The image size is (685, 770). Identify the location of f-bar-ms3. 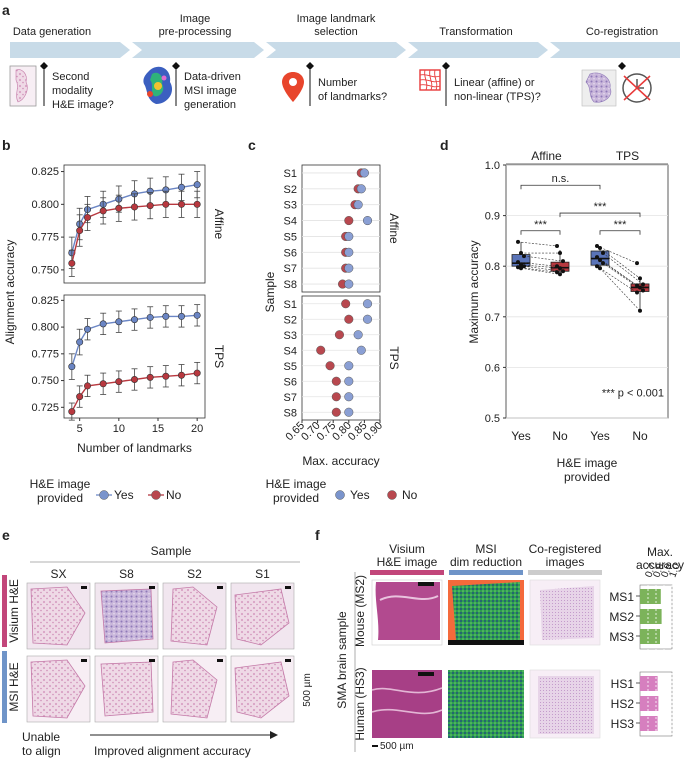
(650, 636).